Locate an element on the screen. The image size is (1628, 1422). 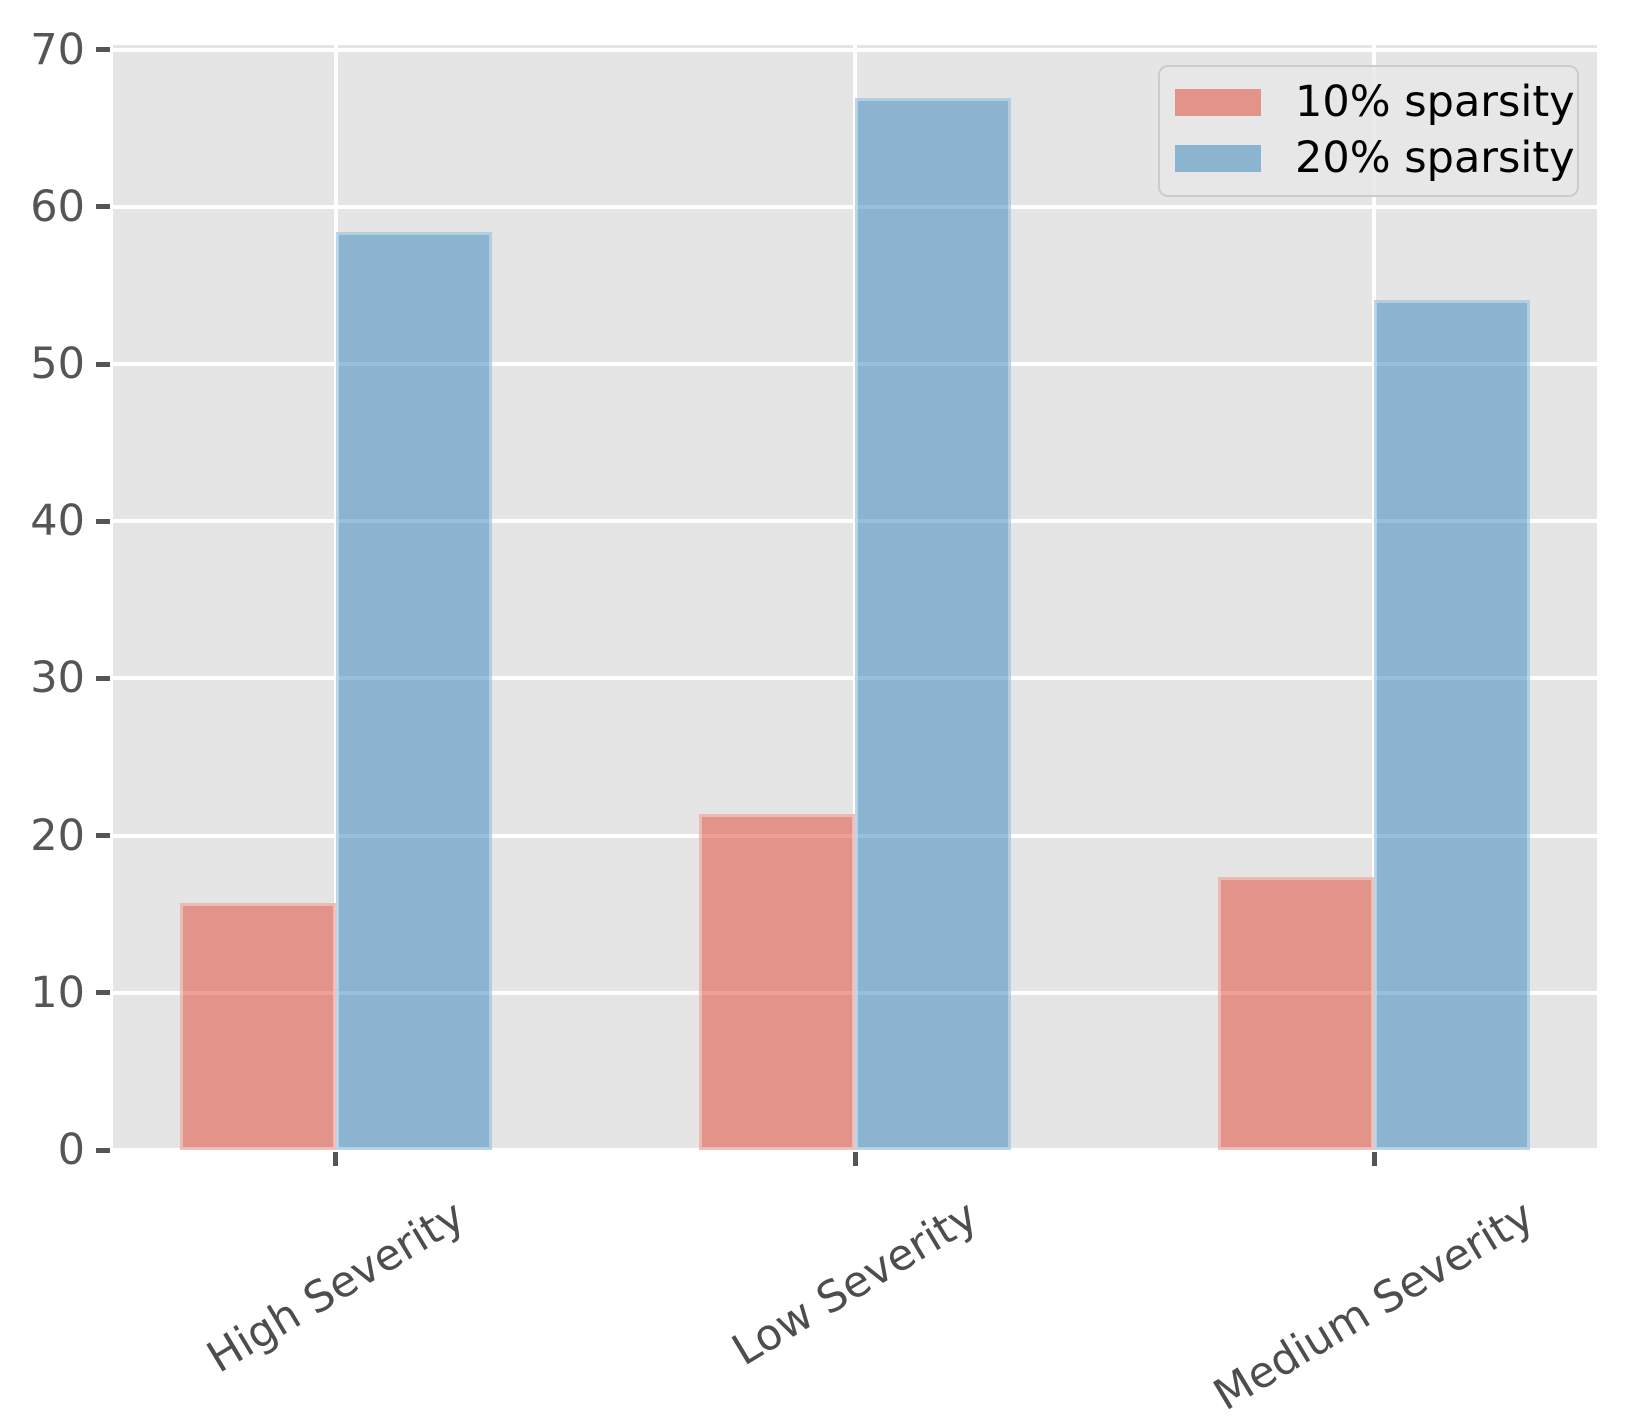
legend-label: 20% sparsity is located at coordinates (1435, 158).